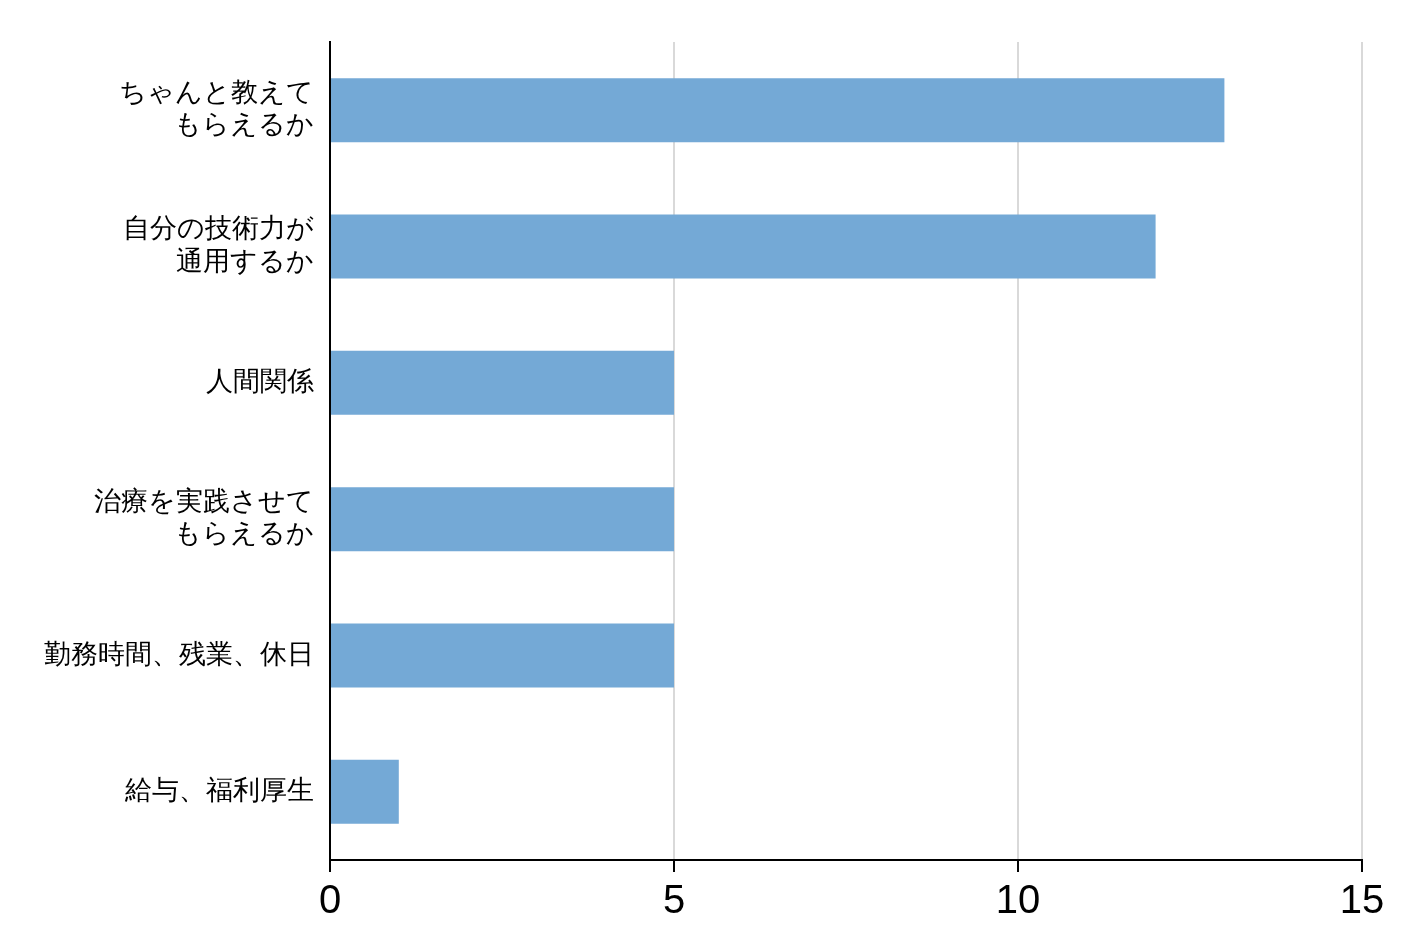 This screenshot has height=942, width=1412. What do you see at coordinates (179, 653) in the screenshot?
I see `y-tick-label: 勤務時間、残業、休日` at bounding box center [179, 653].